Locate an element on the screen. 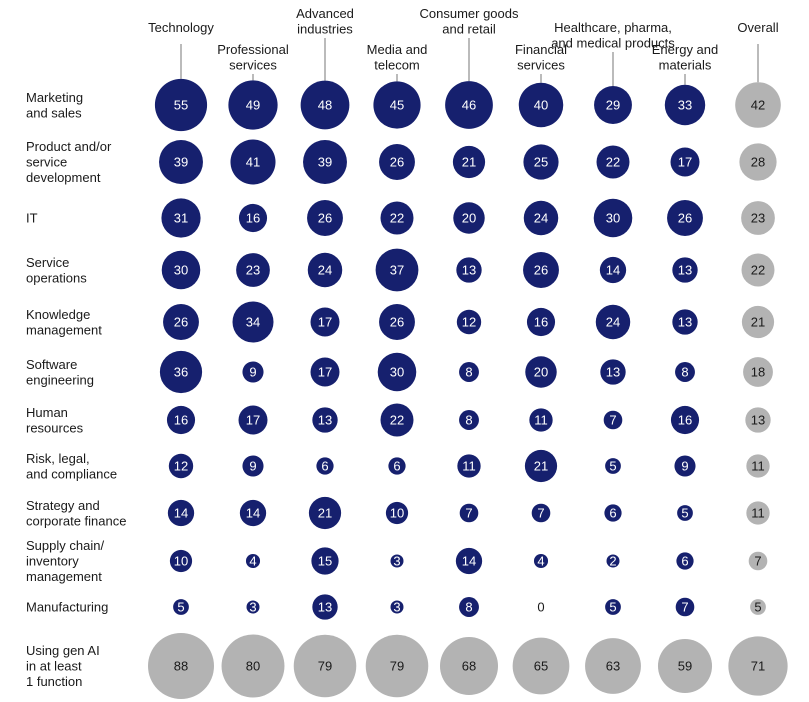  bubble-value: 2 is located at coordinates (612, 561).